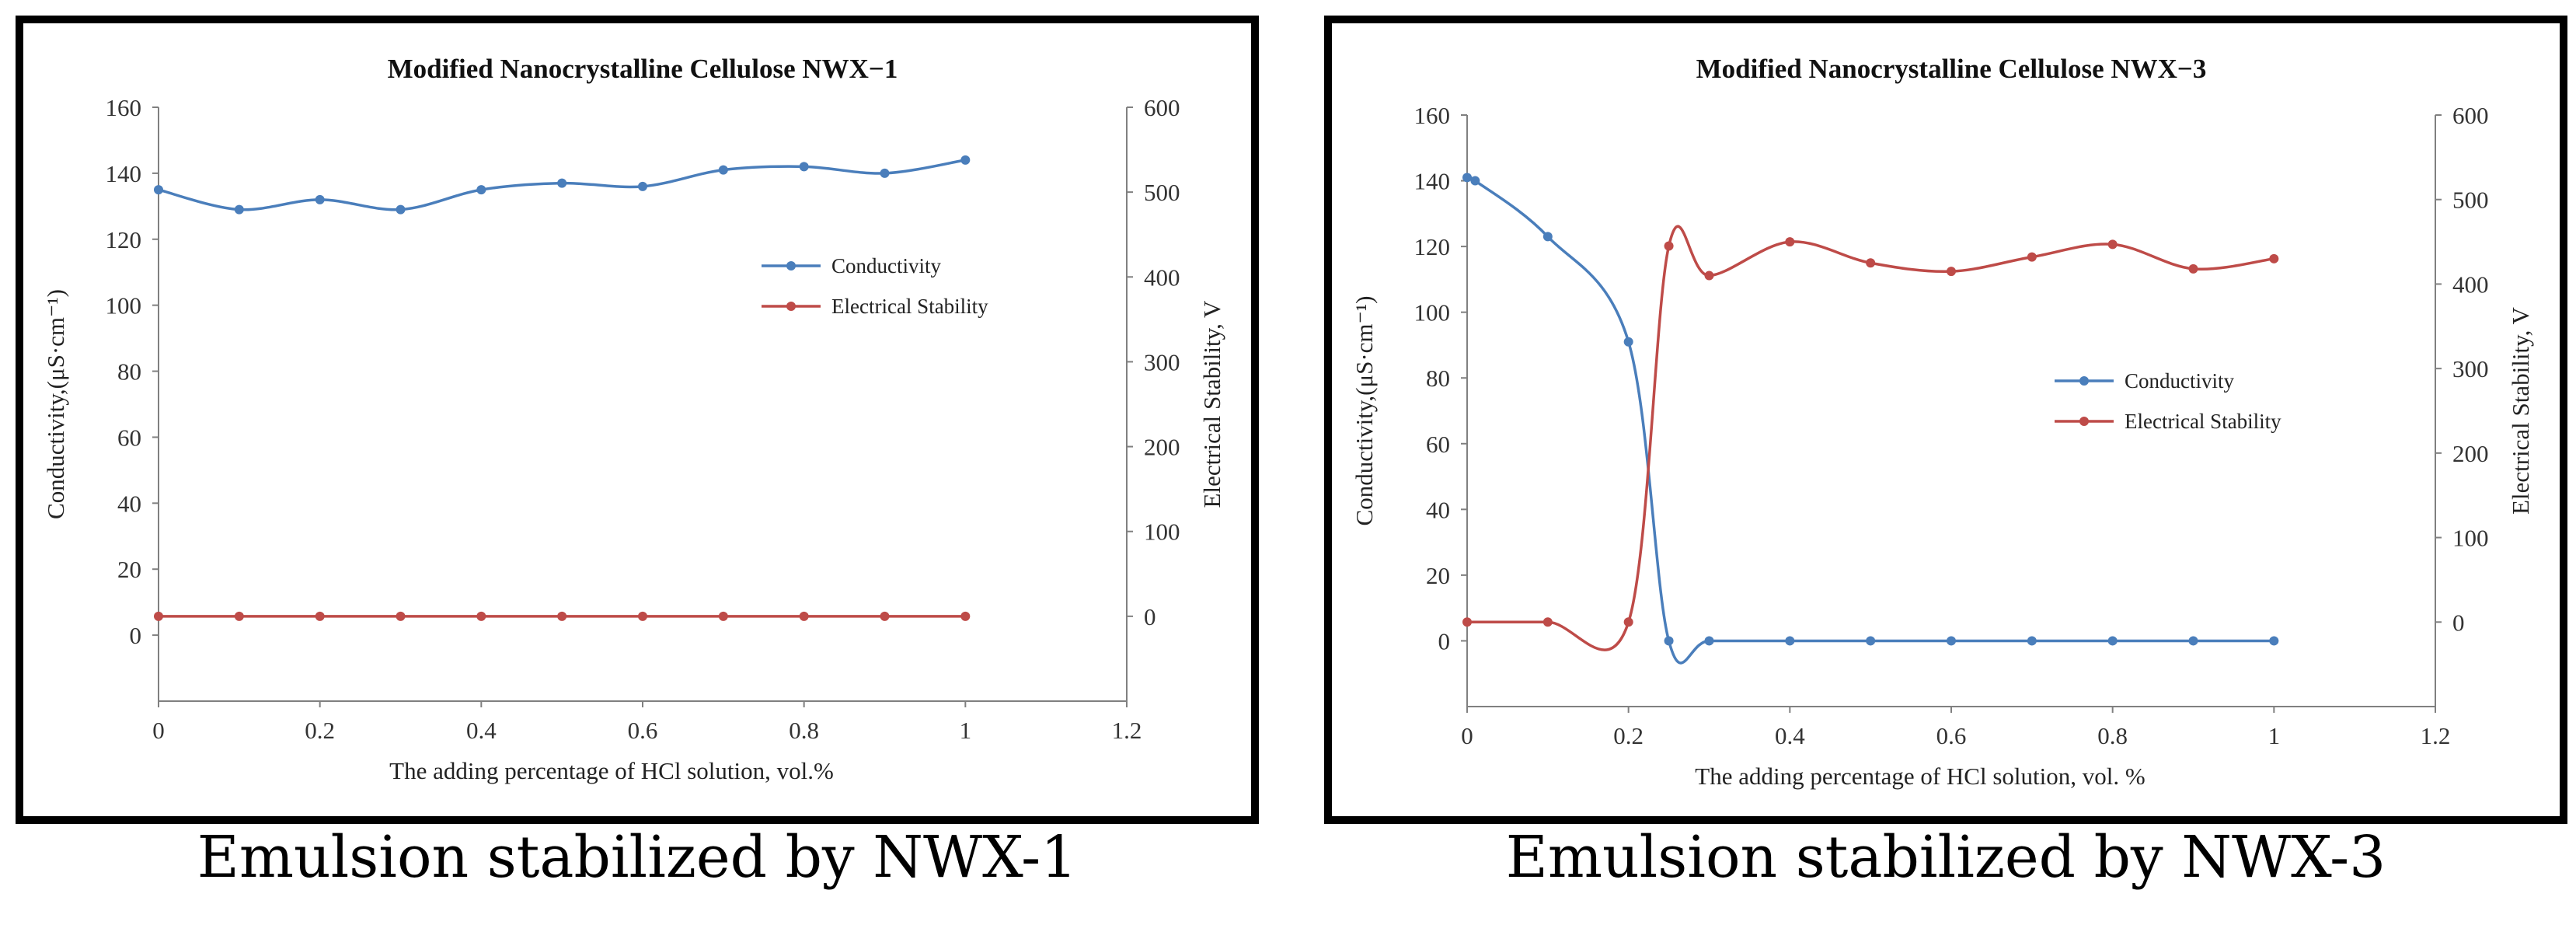 This screenshot has width=2576, height=925. What do you see at coordinates (2470, 453) in the screenshot?
I see `y2-tick-label: 200` at bounding box center [2470, 453].